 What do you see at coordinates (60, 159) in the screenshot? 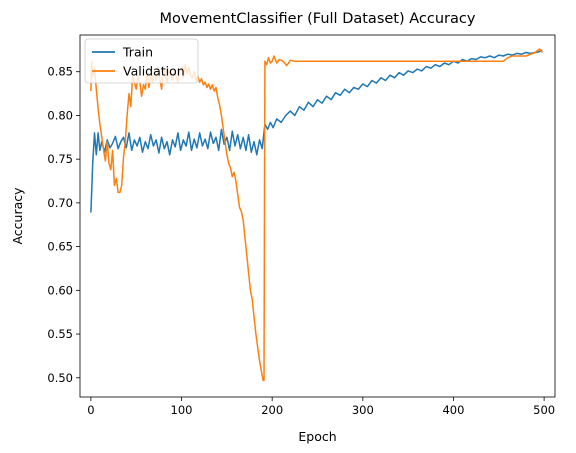
I see `y-tick-label: 0.75` at bounding box center [60, 159].